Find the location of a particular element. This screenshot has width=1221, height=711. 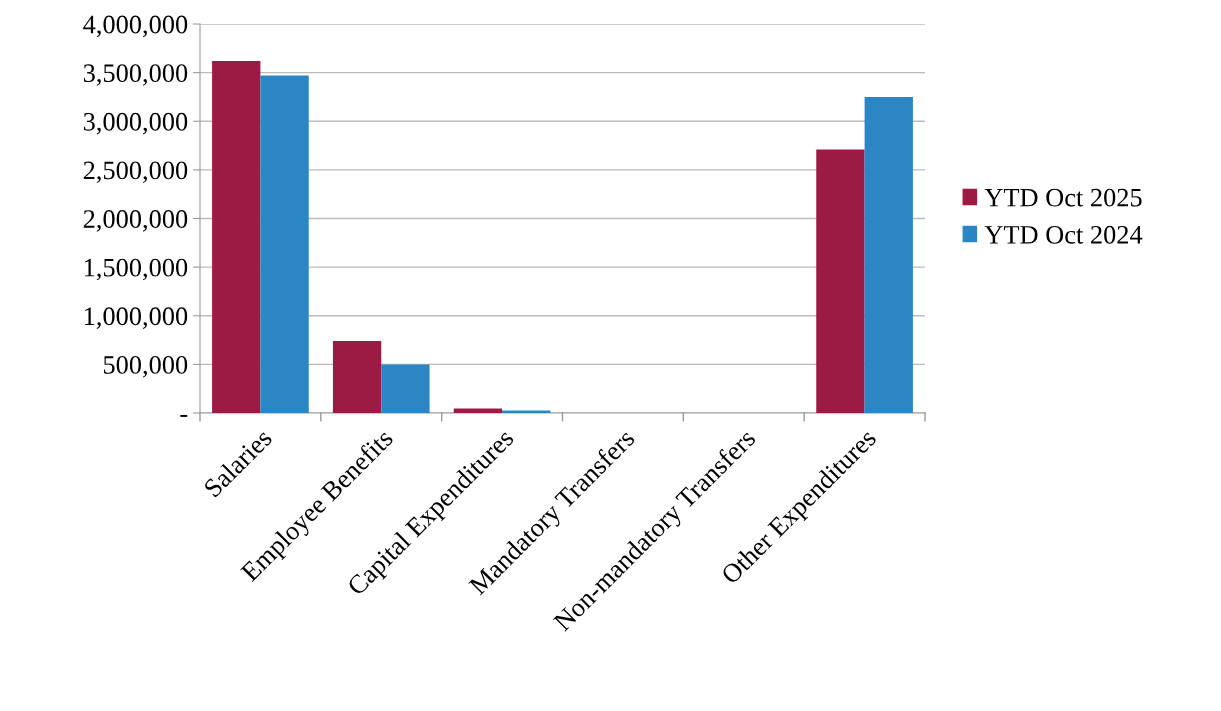

y-tick-label: 4,000,000 is located at coordinates (135, 26).